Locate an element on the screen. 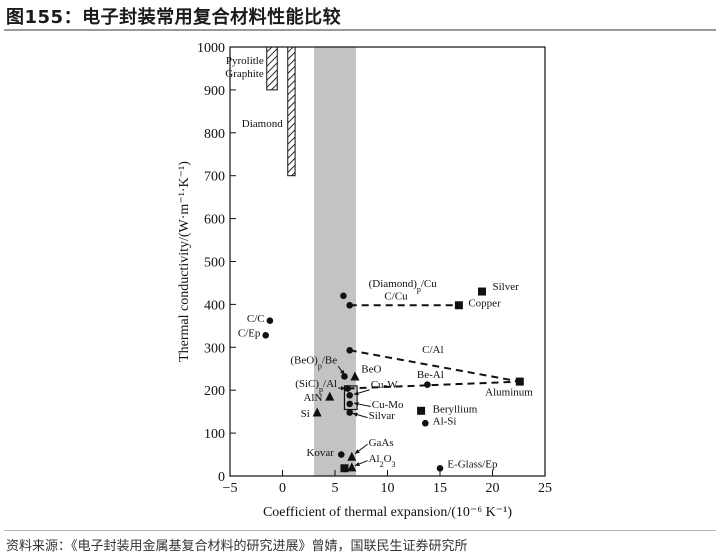  point-c-cu is located at coordinates (350, 305).